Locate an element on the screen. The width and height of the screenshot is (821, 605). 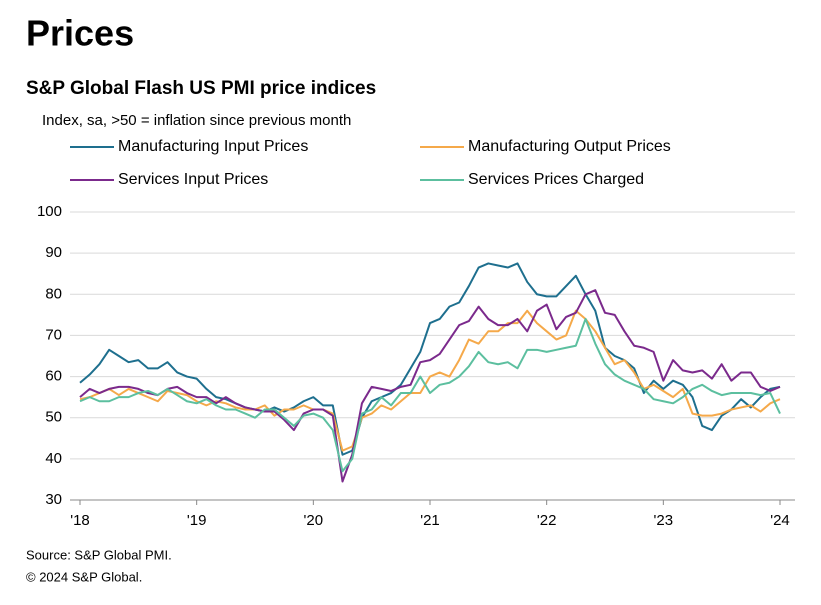
y-tick-label: 100 is located at coordinates (49, 211).